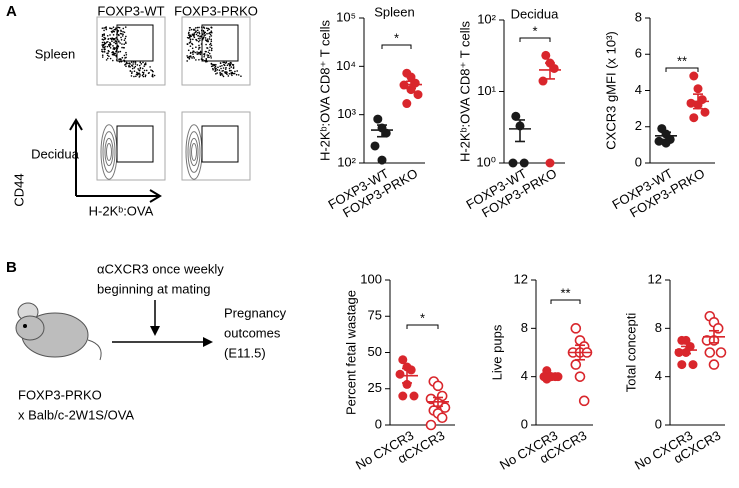 The width and height of the screenshot is (739, 488). I want to click on y-tick-label: 8, so click(524, 327).